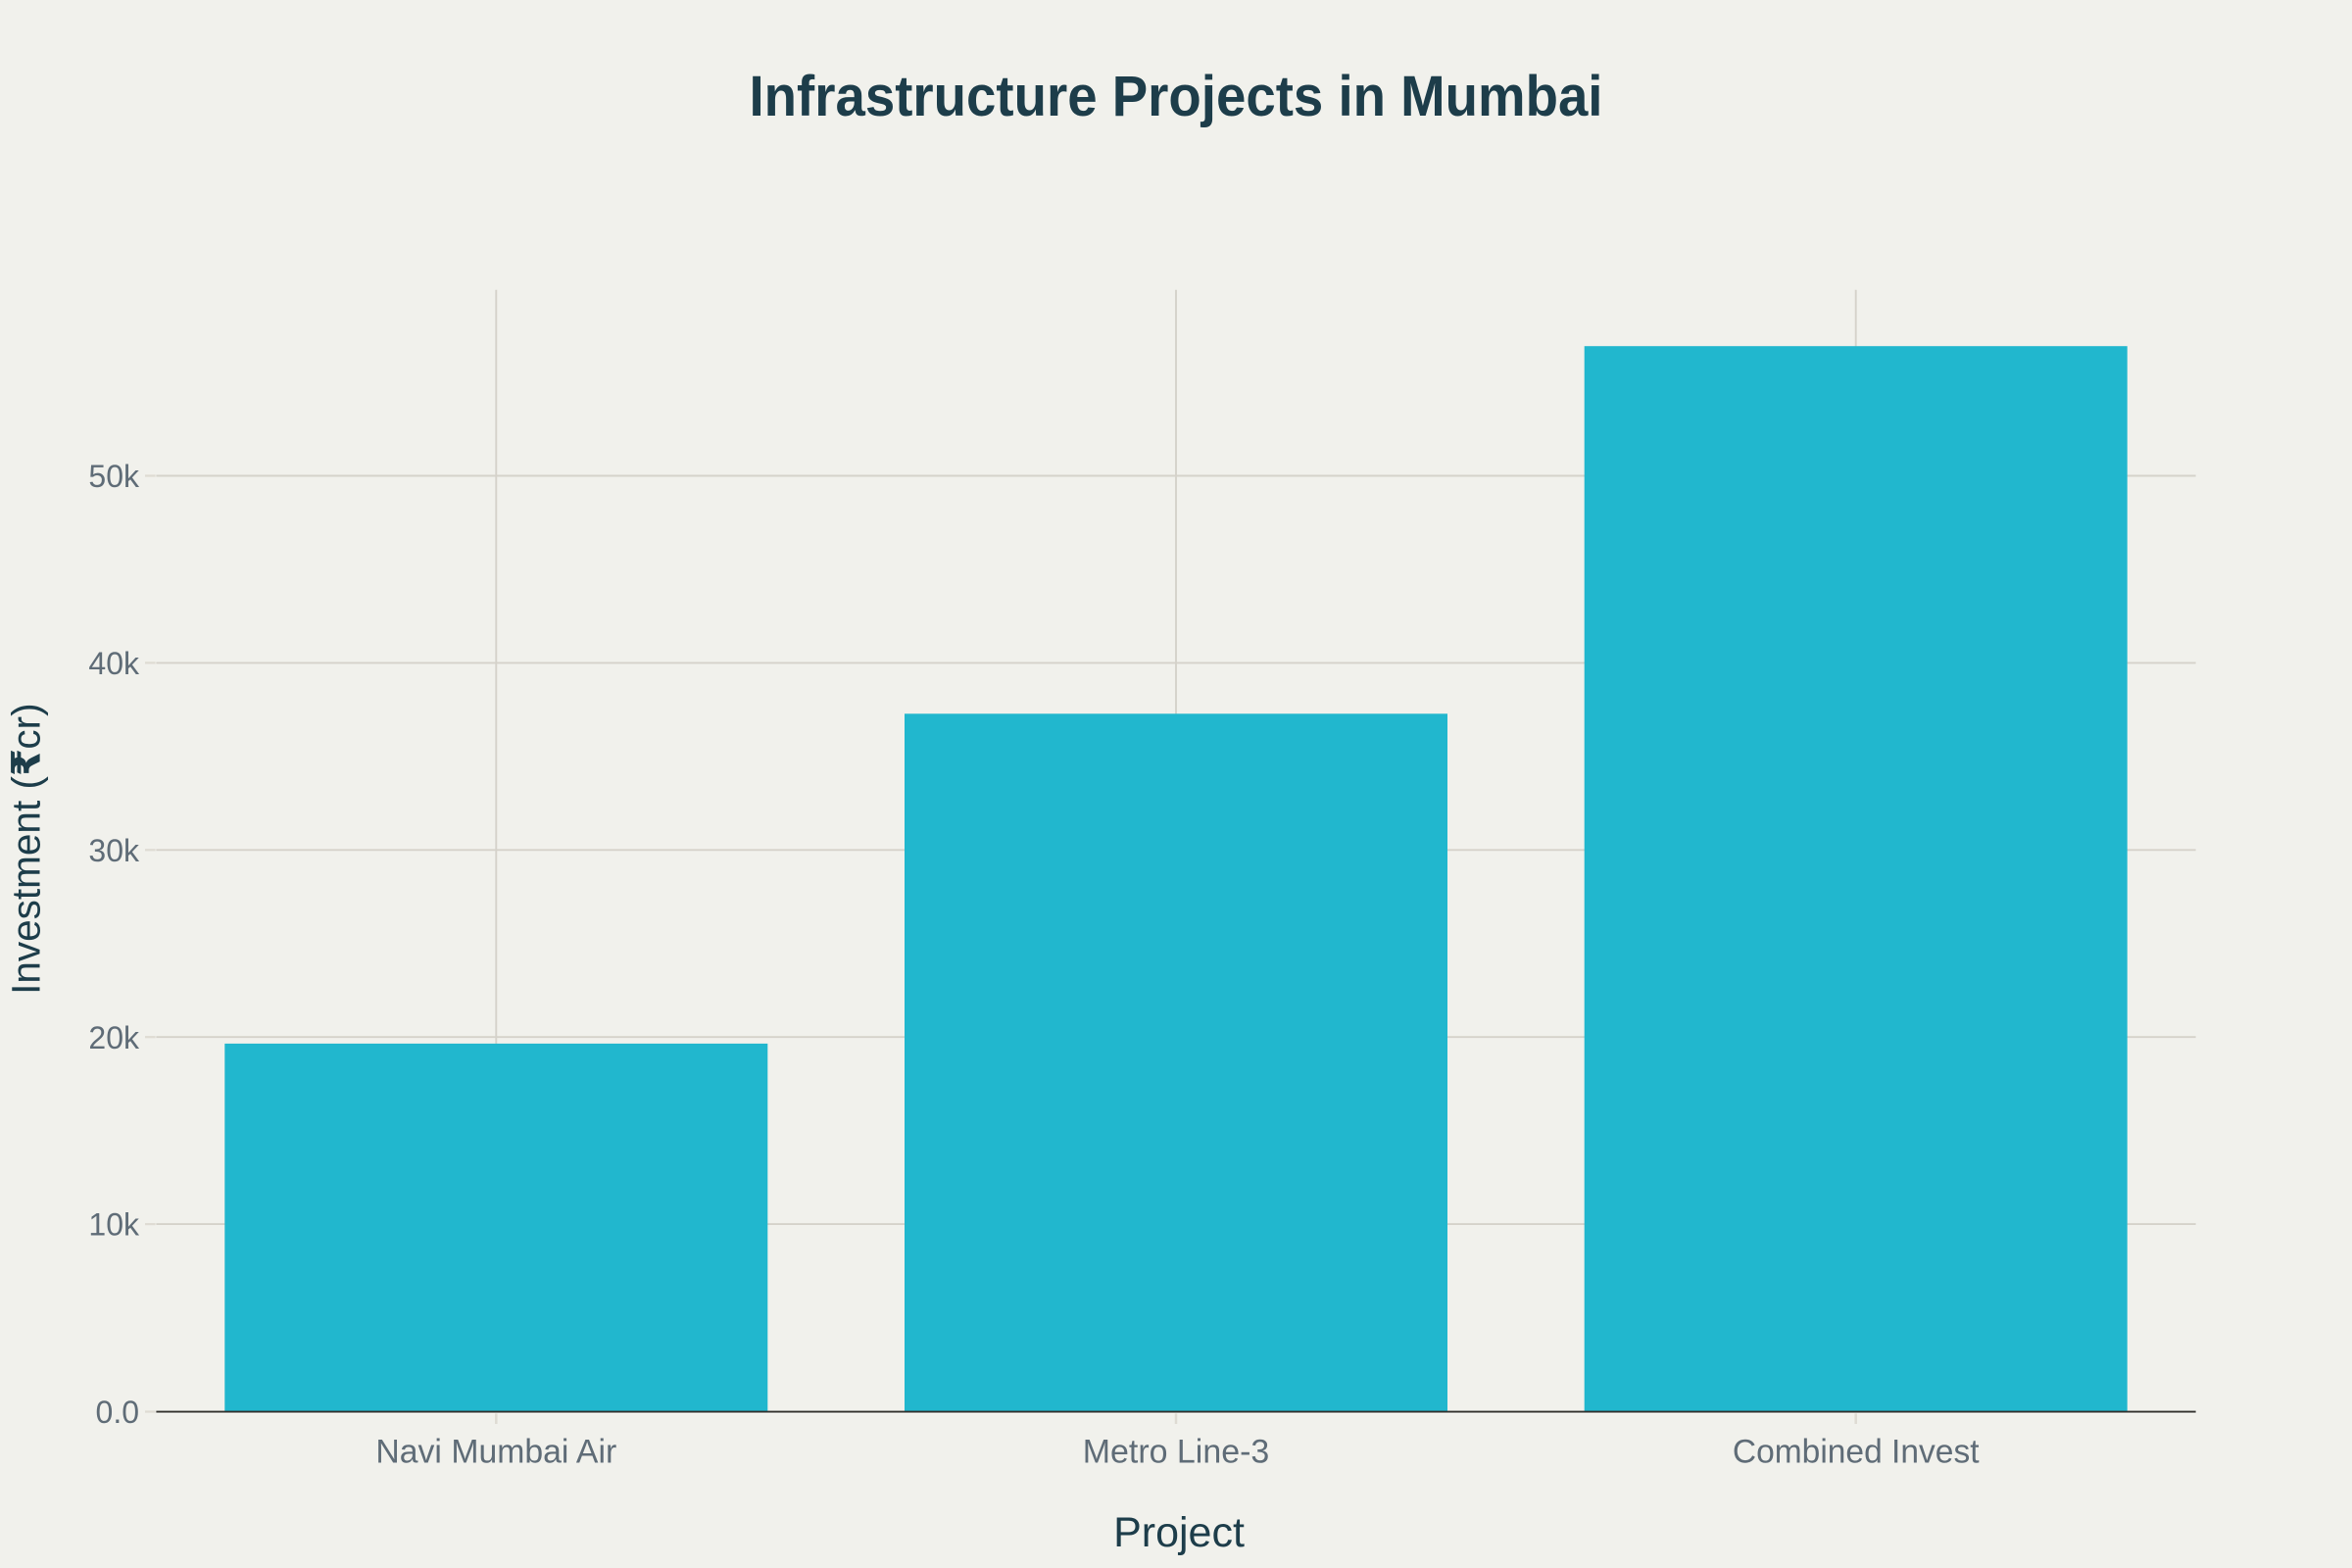 The image size is (2352, 1568). Describe the element at coordinates (114, 1037) in the screenshot. I see `svg-text: 20k` at that location.